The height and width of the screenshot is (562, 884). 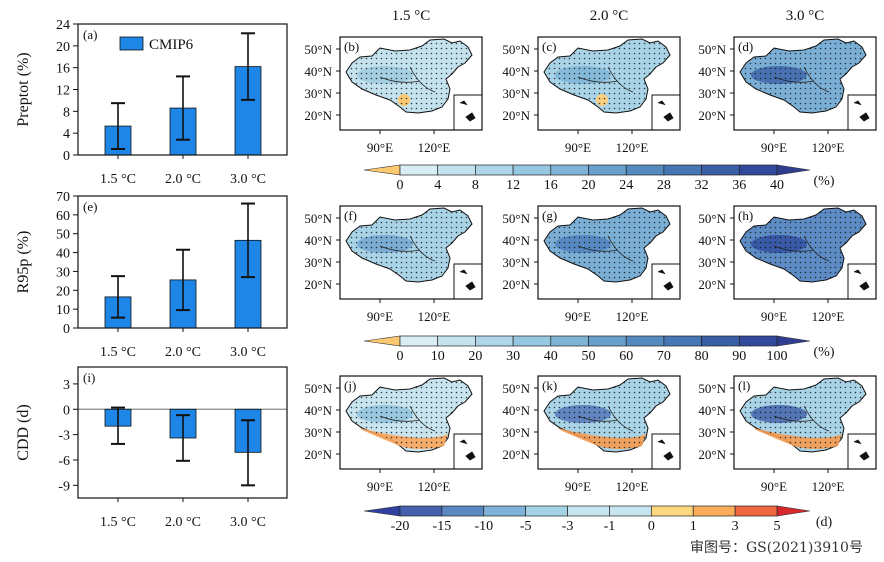 What do you see at coordinates (183, 179) in the screenshot?
I see `x-tick-label: 2.0 °C` at bounding box center [183, 179].